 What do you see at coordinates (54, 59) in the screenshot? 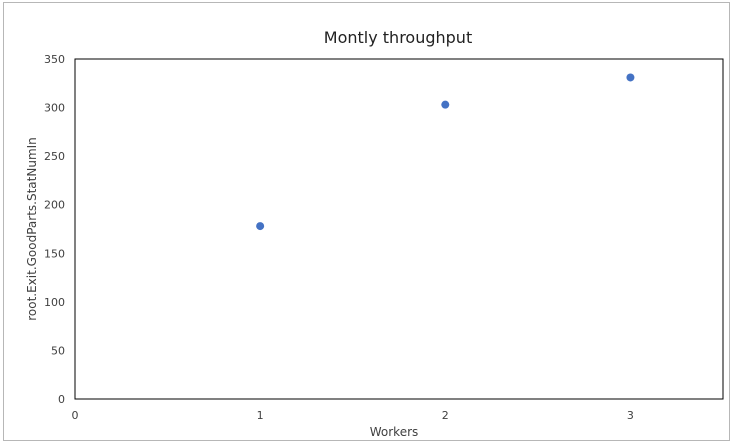
I see `y-tick-label: 350` at bounding box center [54, 59].